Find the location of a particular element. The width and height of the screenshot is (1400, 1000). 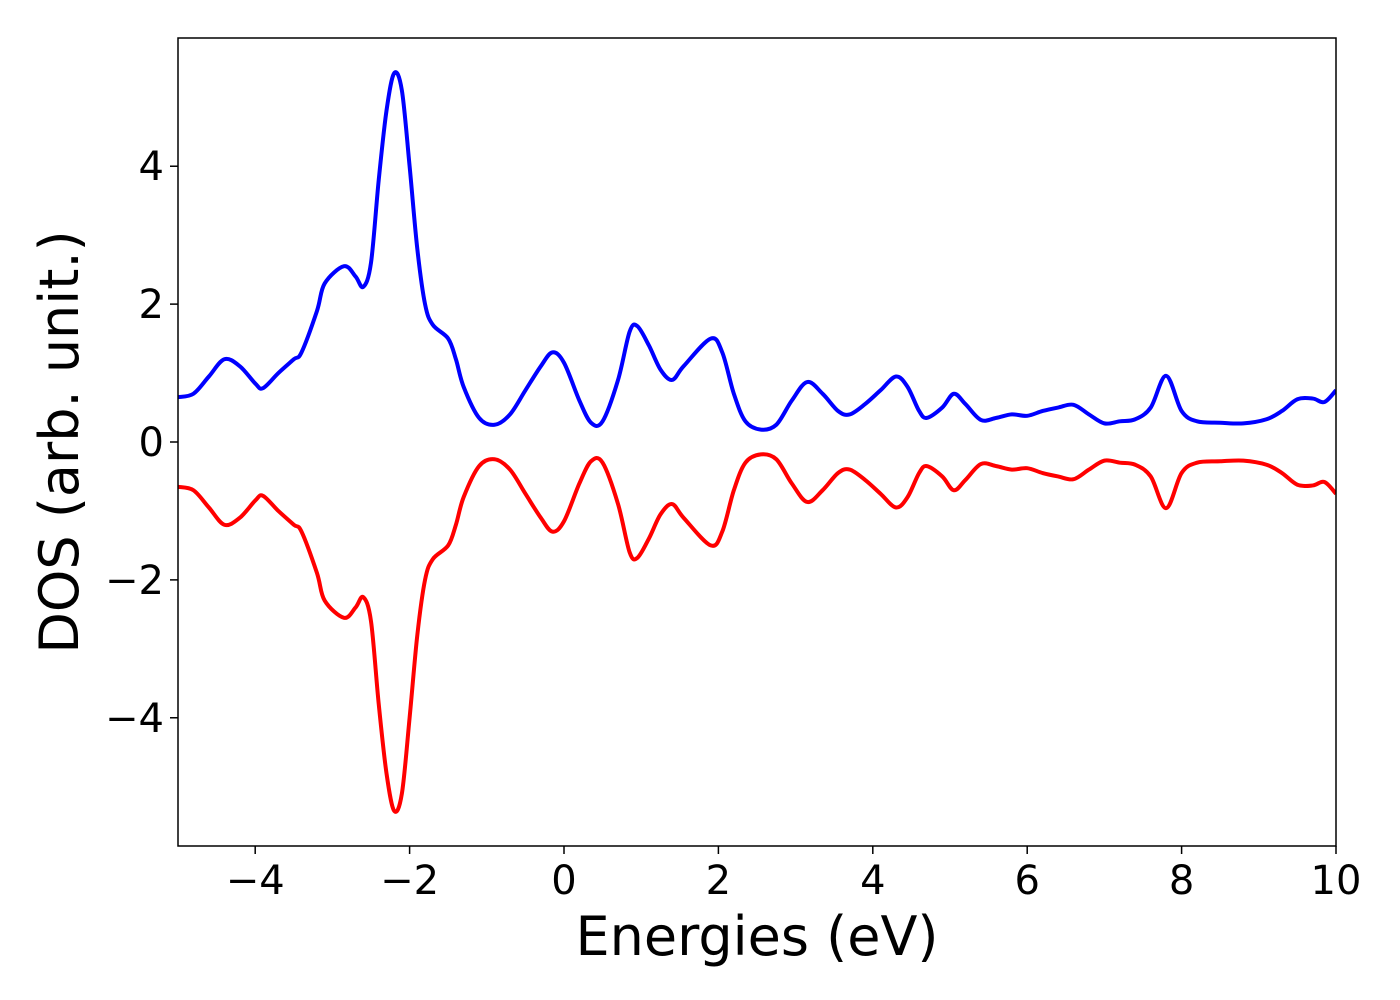

x-axis-label: Energies (eV) is located at coordinates (757, 936).